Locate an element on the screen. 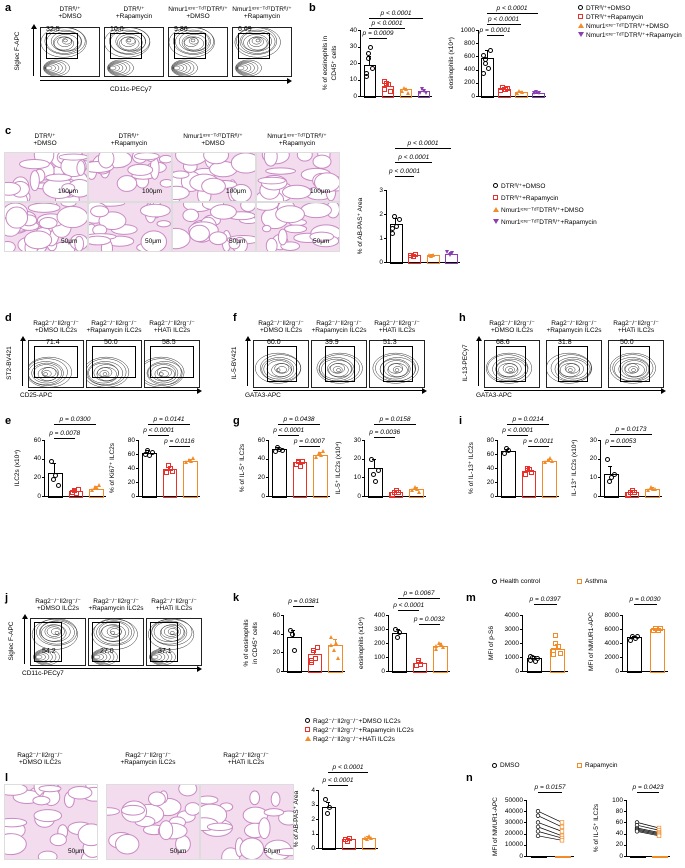 Image resolution: width=685 pixels, height=868 pixels. h-y-arrow is located at coordinates (479, 361).